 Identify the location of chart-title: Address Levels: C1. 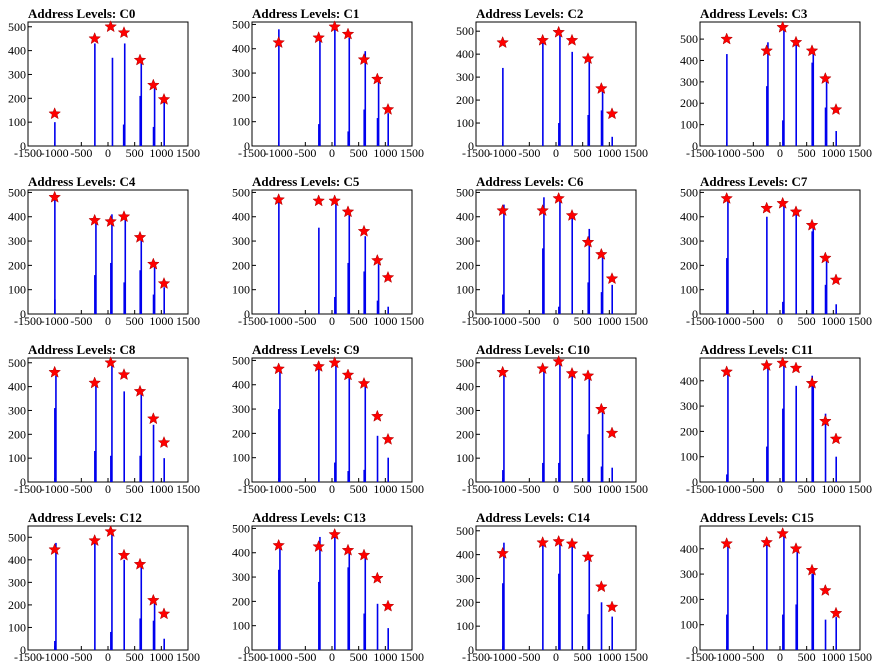
(305, 13).